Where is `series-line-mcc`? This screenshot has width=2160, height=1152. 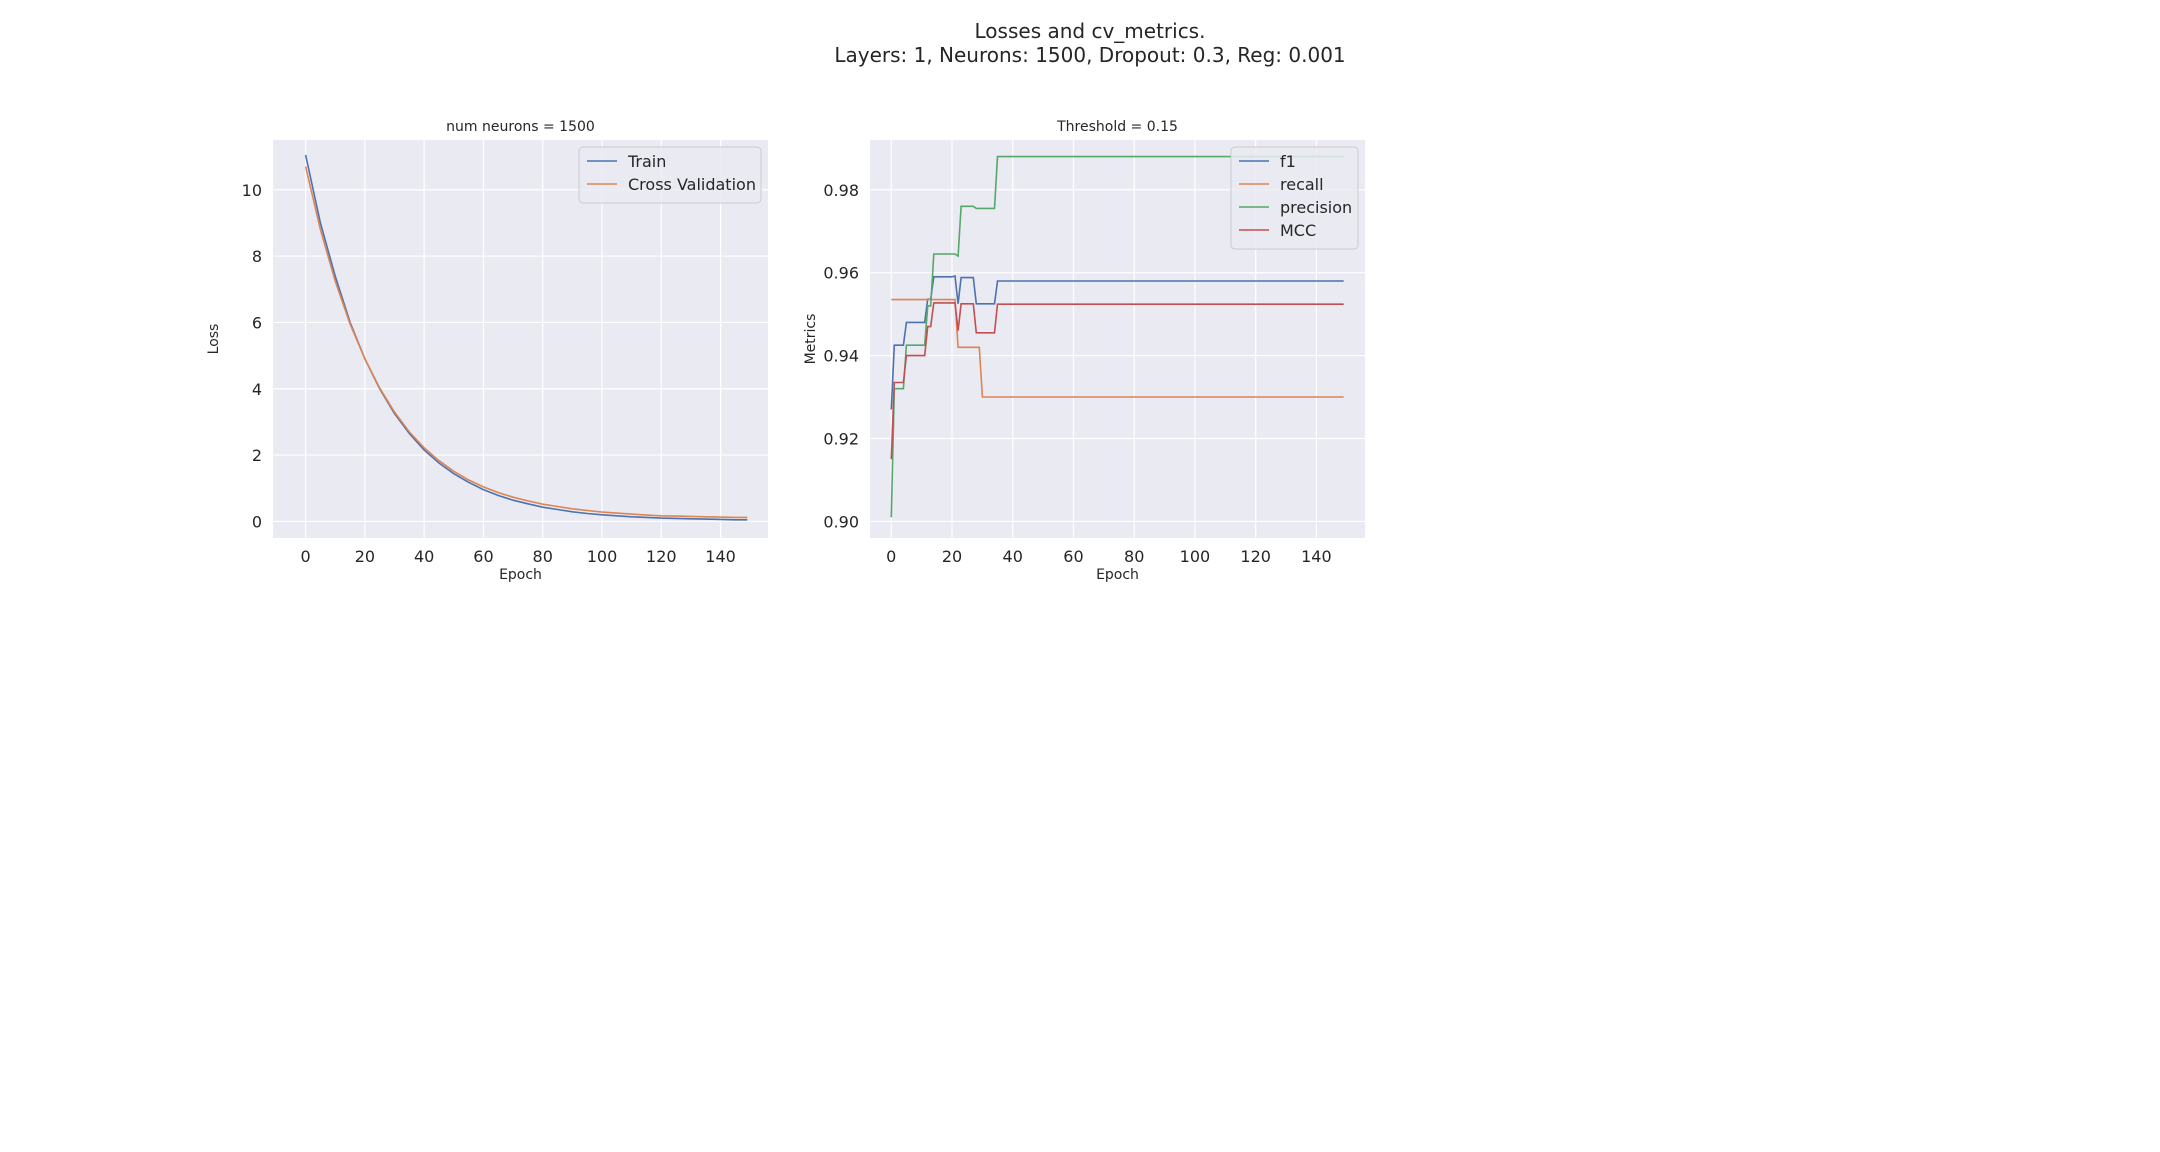
series-line-mcc is located at coordinates (1117, 381).